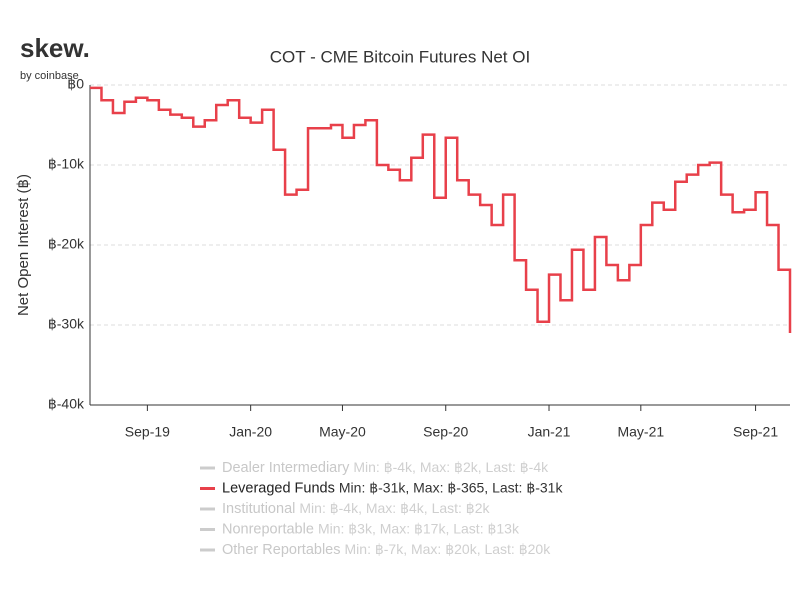  I want to click on y-tick-label: ฿-20k, so click(66, 244).